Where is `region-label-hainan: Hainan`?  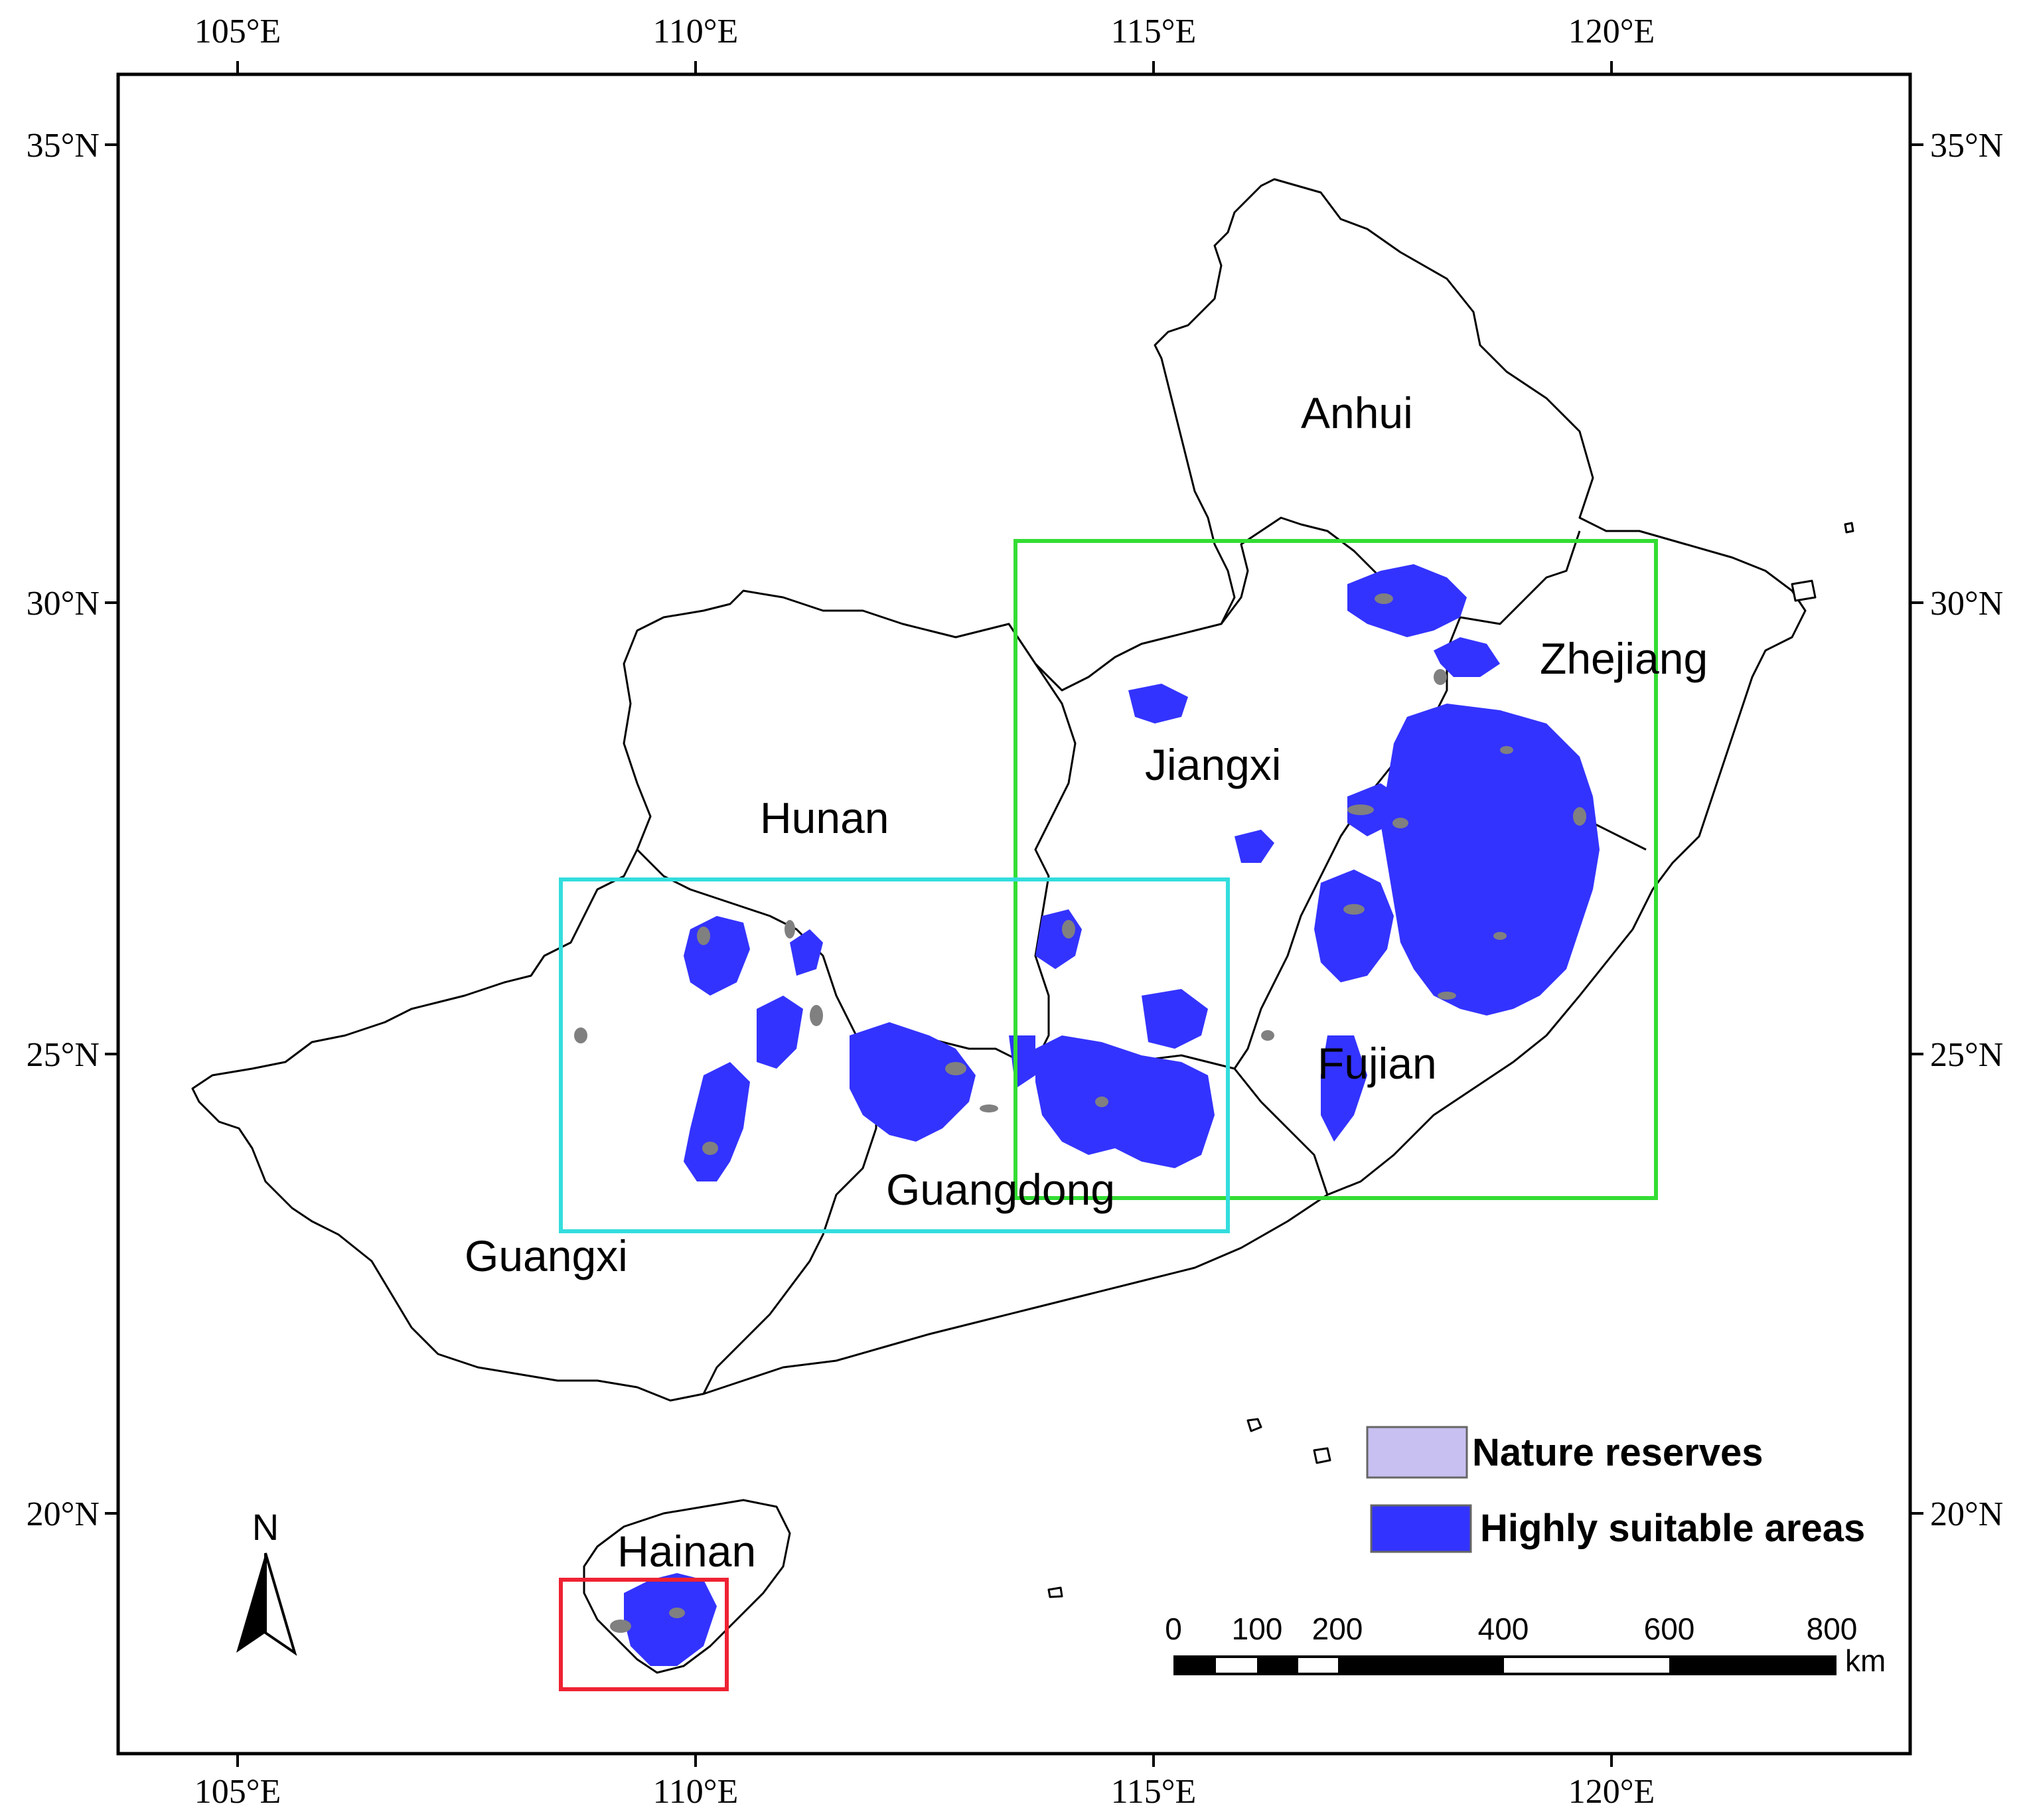 region-label-hainan: Hainan is located at coordinates (687, 1551).